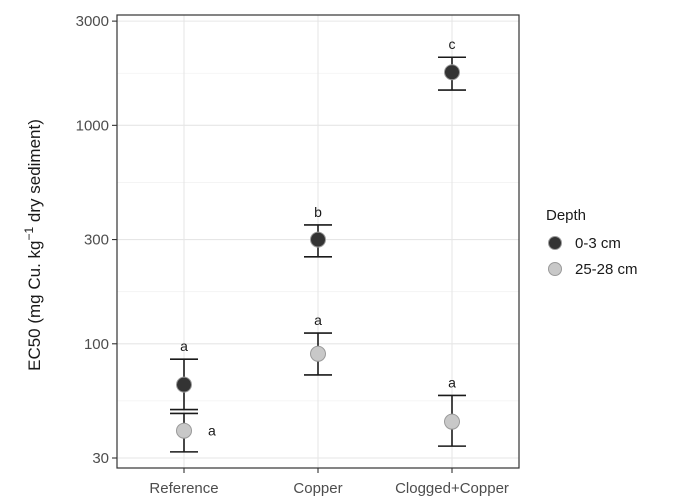 The image size is (676, 502). What do you see at coordinates (96, 344) in the screenshot?
I see `y-tick-label: 100` at bounding box center [96, 344].